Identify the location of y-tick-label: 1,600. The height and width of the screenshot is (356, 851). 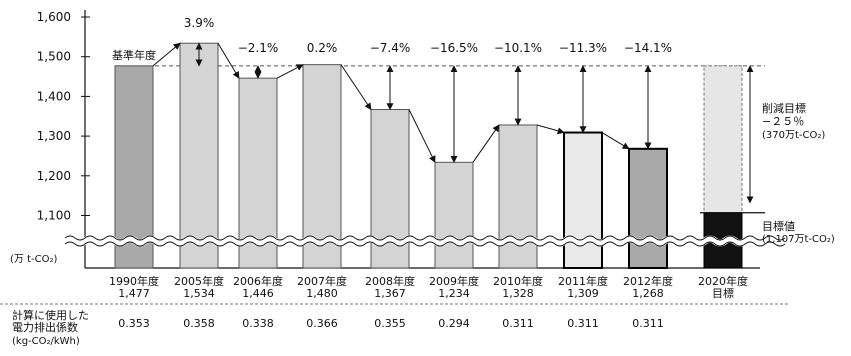
(54, 17).